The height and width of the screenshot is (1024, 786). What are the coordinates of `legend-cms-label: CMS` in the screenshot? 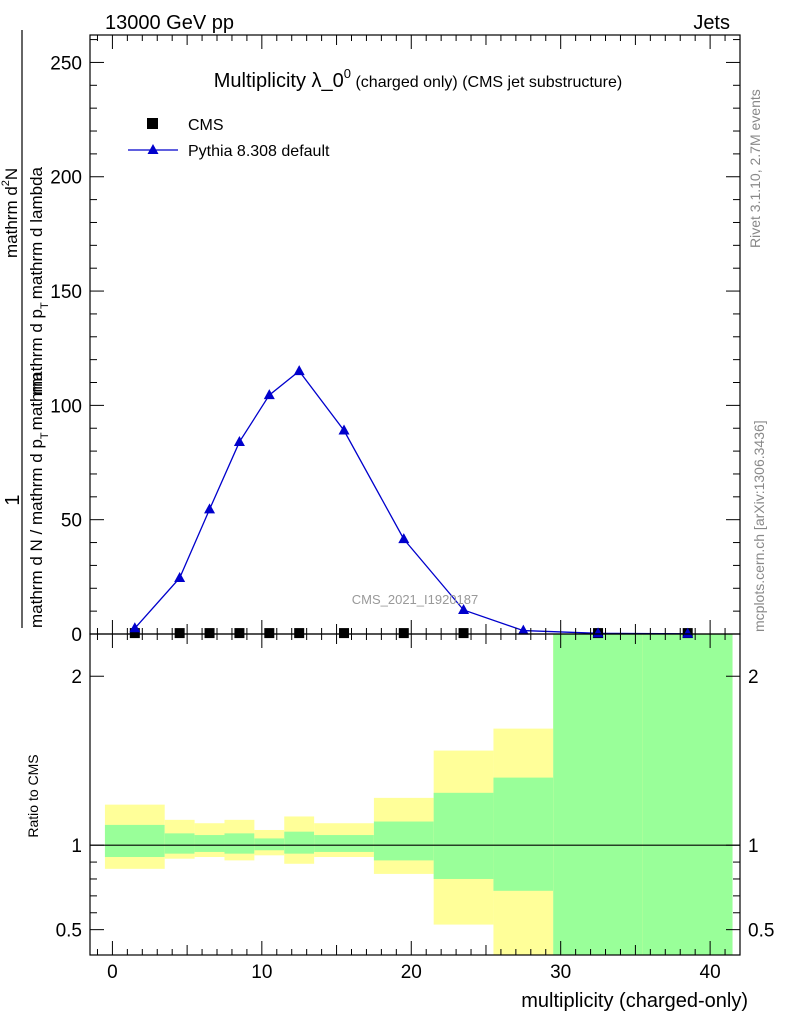 It's located at (206, 125).